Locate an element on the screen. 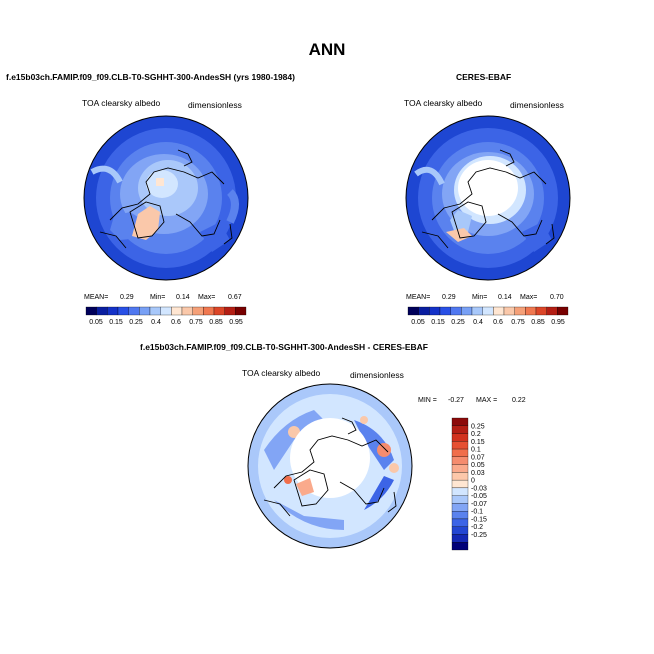 The width and height of the screenshot is (654, 654). model-mean-label: MEAN= is located at coordinates (96, 297).